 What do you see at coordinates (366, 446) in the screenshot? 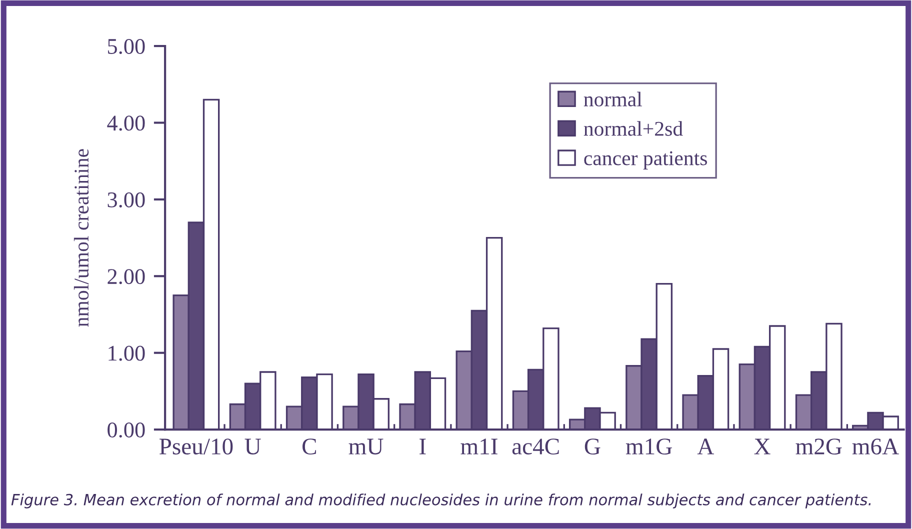
I see `x-tick-label: mU` at bounding box center [366, 446].